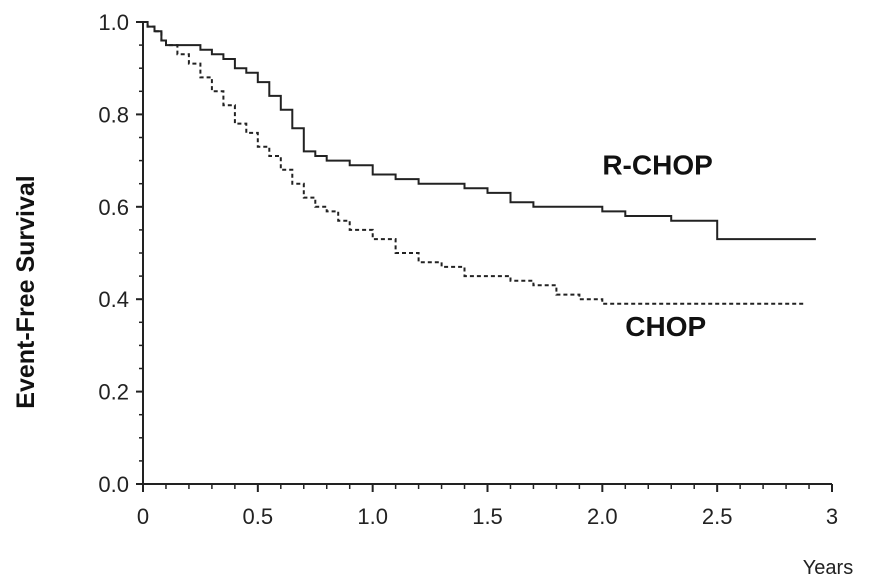 The image size is (875, 581). Describe the element at coordinates (143, 516) in the screenshot. I see `x-tick-label: 0` at that location.